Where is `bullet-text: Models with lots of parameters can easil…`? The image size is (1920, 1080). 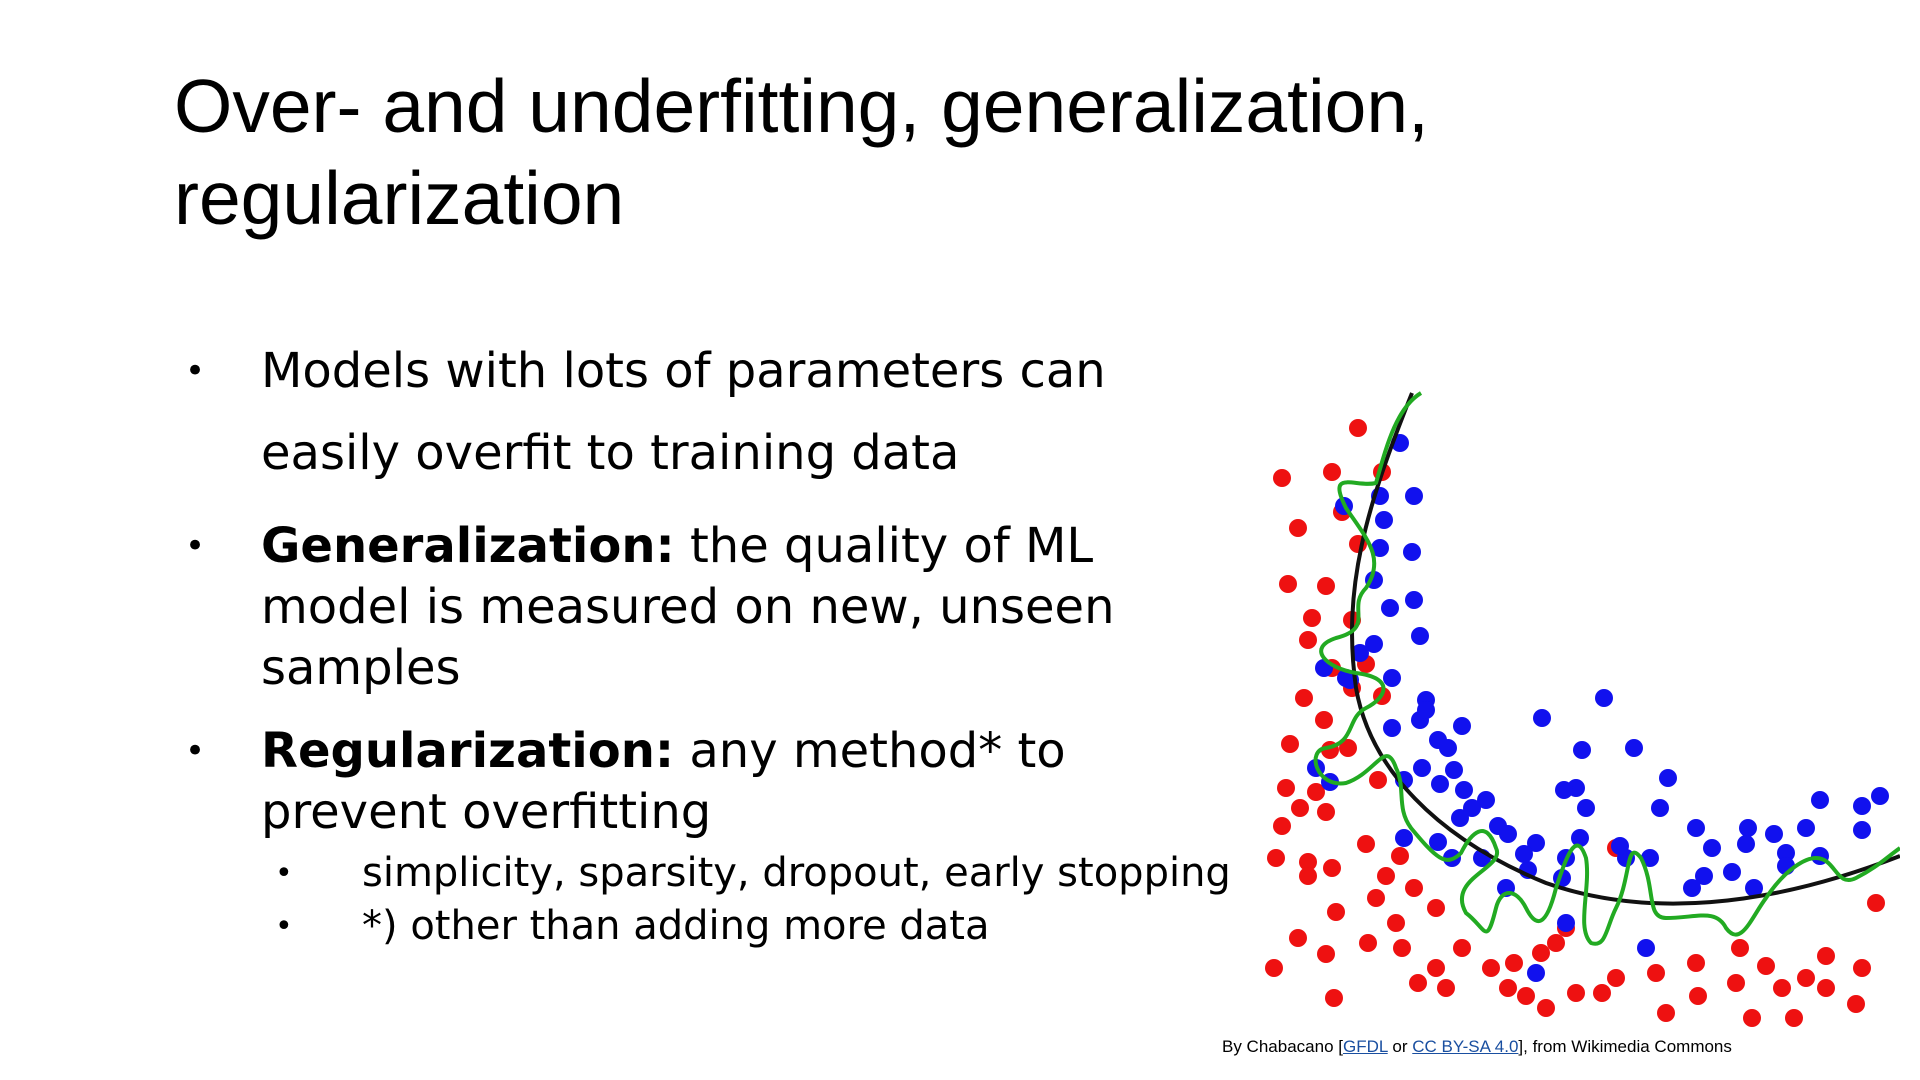
bullet-text: Models with lots of parameters can easil… is located at coordinates (683, 412).